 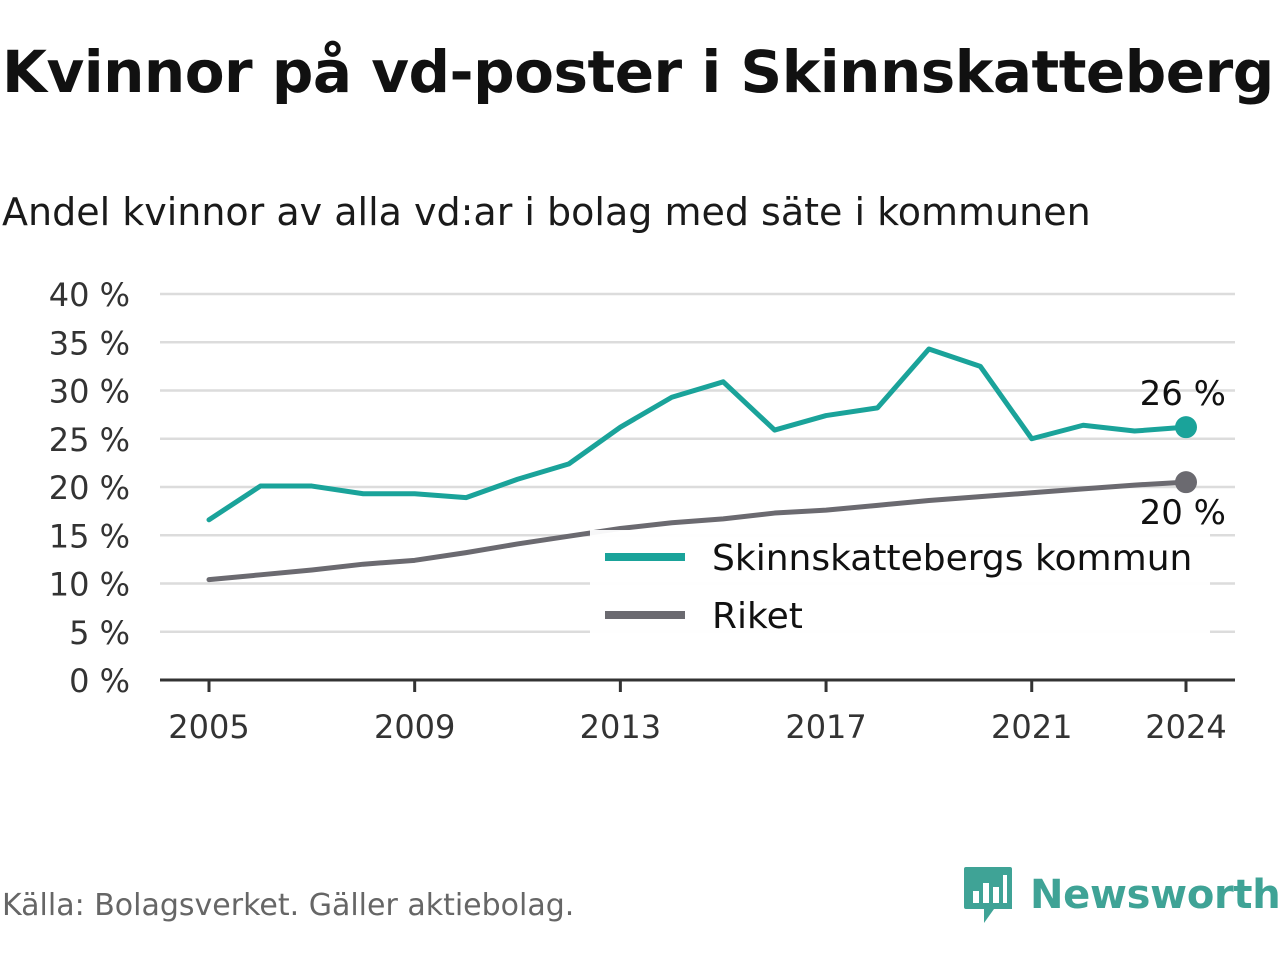 What do you see at coordinates (697, 712) in the screenshot?
I see `x-axis: 2005 2009 2013 2017 2021 2024` at bounding box center [697, 712].